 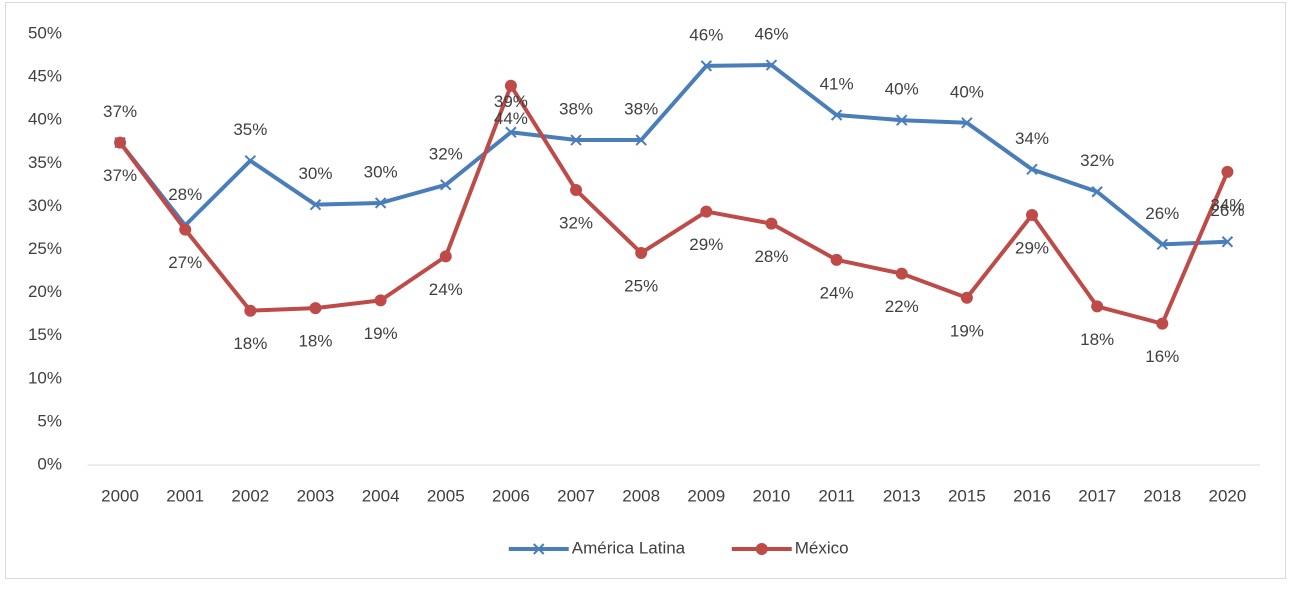 What do you see at coordinates (446, 495) in the screenshot?
I see `x-tick-label: 2005` at bounding box center [446, 495].